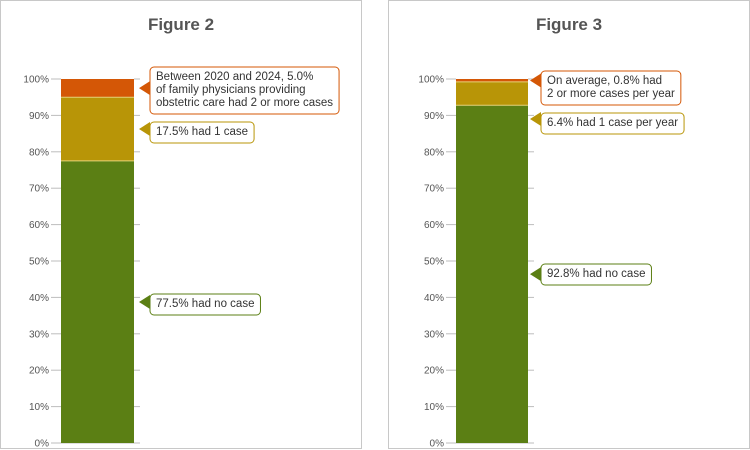  What do you see at coordinates (611, 94) in the screenshot?
I see `callout-text: 2 or more cases per year` at bounding box center [611, 94].